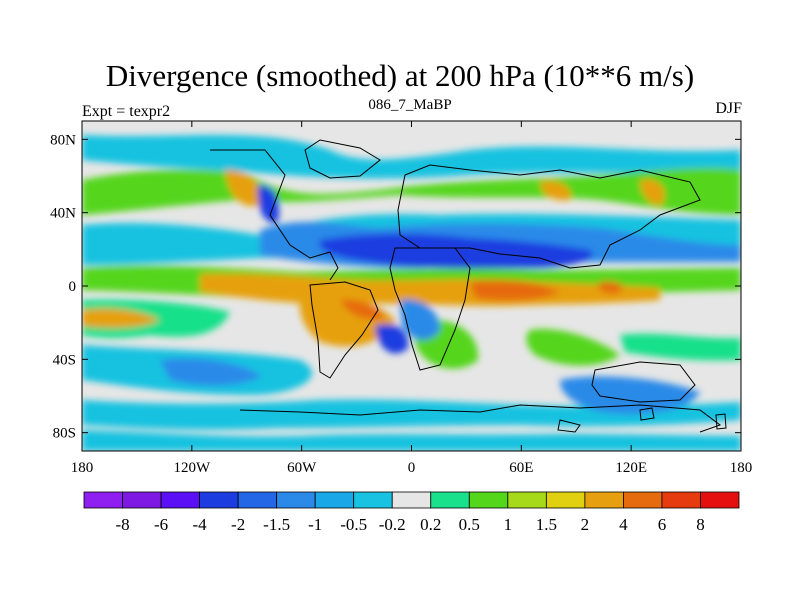 Image resolution: width=800 pixels, height=600 pixels. What do you see at coordinates (585, 524) in the screenshot?
I see `colorbar-label: 2` at bounding box center [585, 524].